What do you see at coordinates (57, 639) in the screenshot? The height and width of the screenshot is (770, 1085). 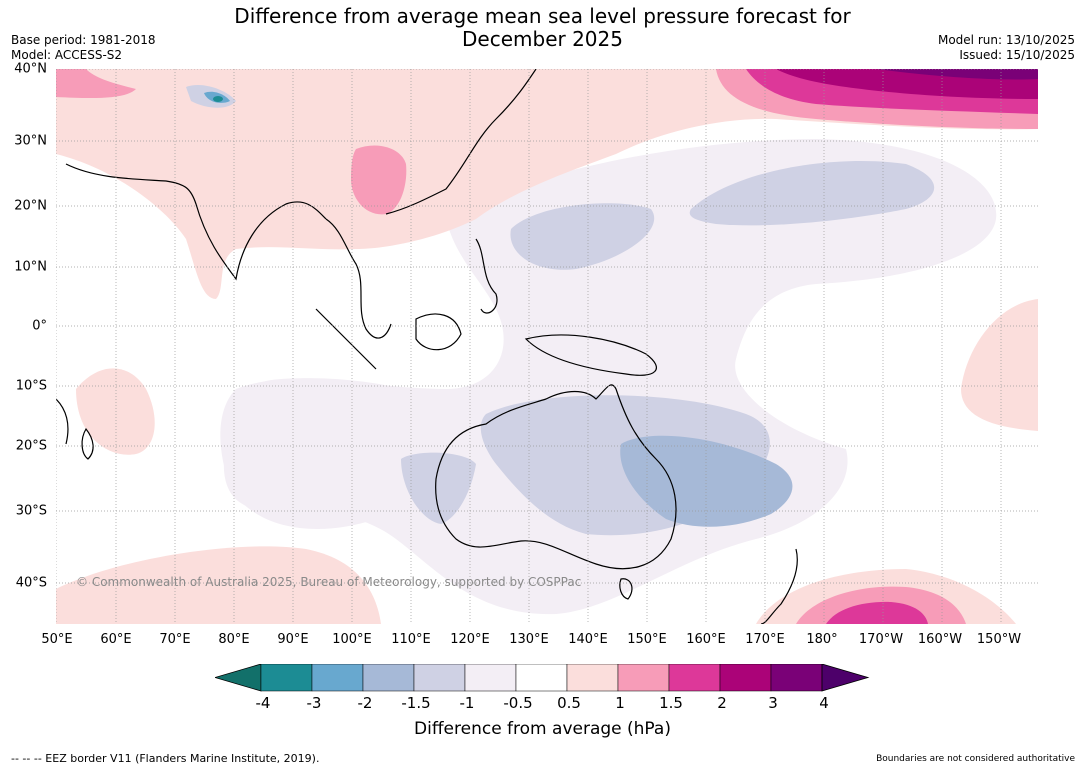 I see `x-tick-label: 50°E` at bounding box center [57, 639].